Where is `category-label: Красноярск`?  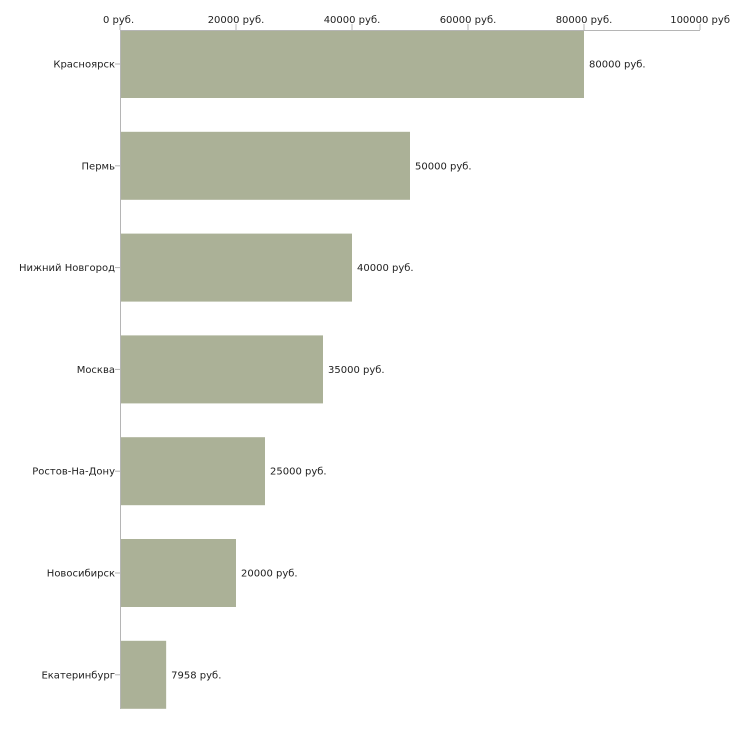
category-label: Красноярск is located at coordinates (84, 65).